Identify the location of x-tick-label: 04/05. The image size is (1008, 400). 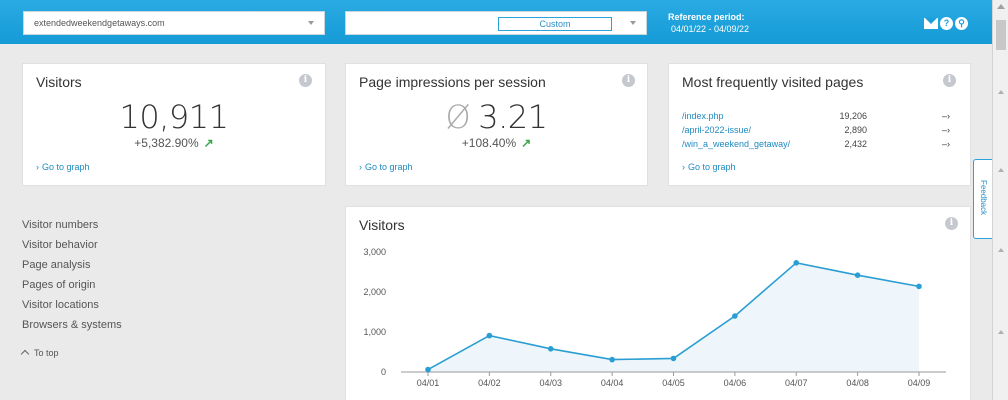
(673, 383).